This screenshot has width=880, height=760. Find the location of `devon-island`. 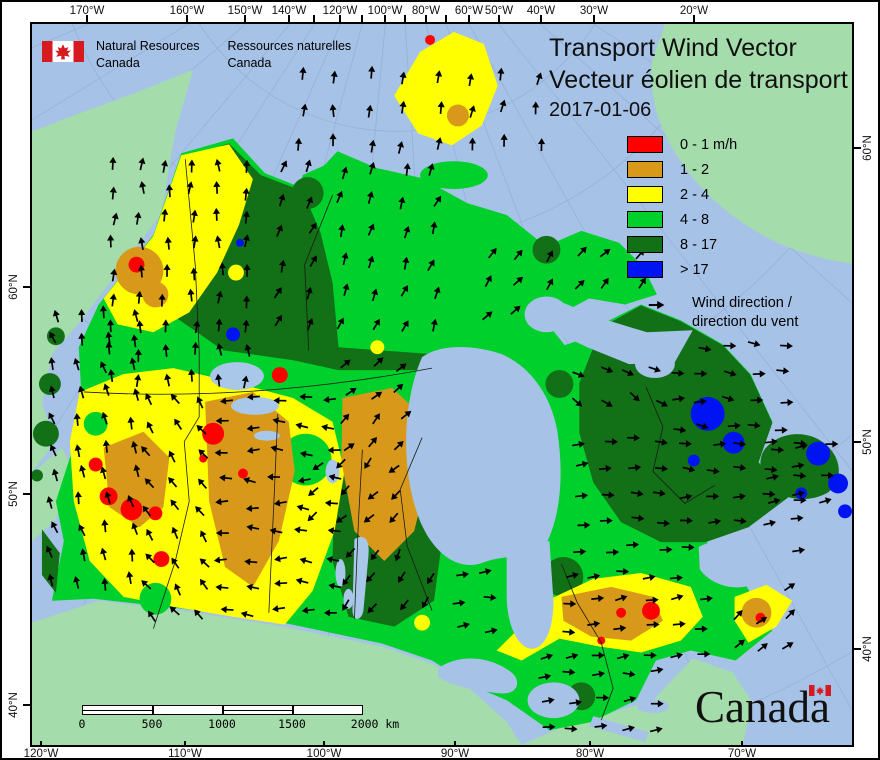

devon-island is located at coordinates (454, 175).